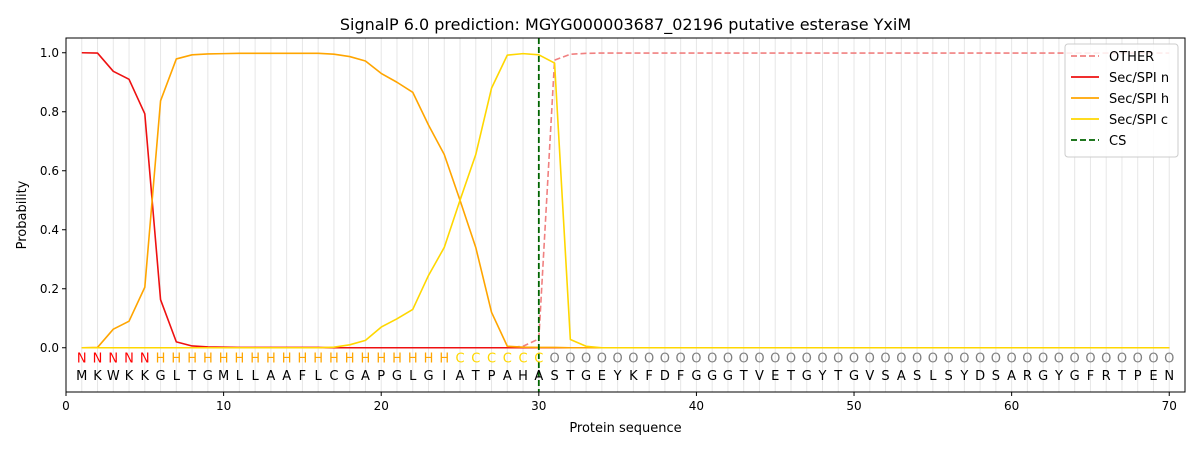 This screenshot has height=454, width=1200. I want to click on residue-label: W, so click(113, 376).